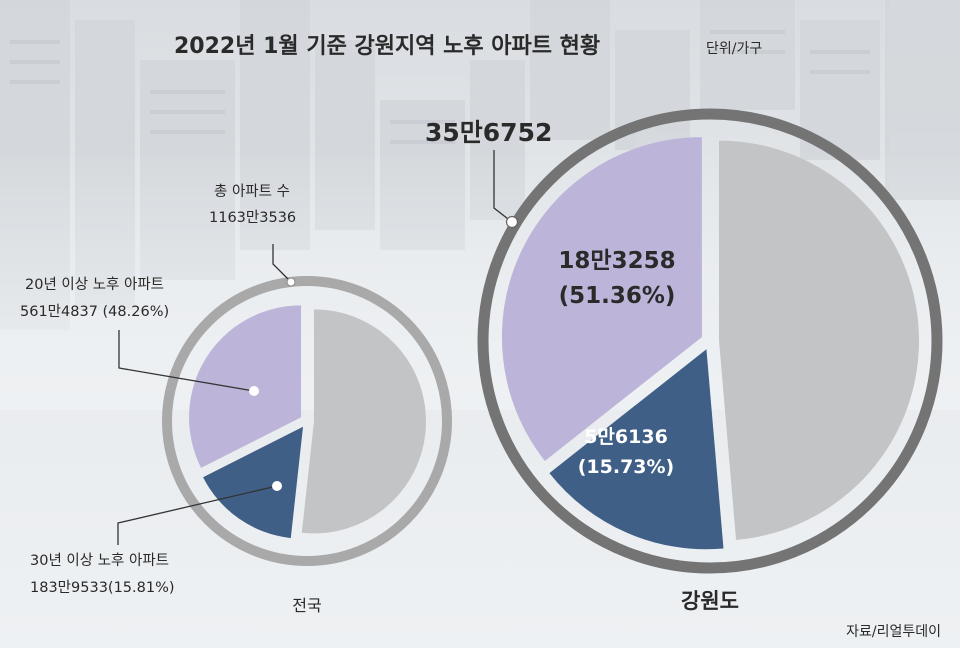  I want to click on gangwon-total-marker, so click(512, 222).